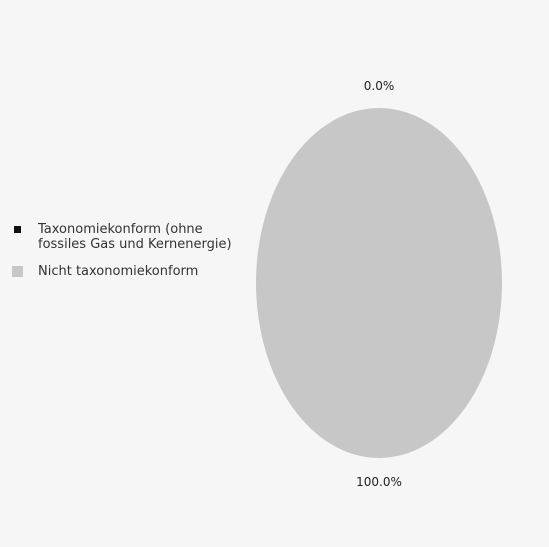  Describe the element at coordinates (17, 229) in the screenshot. I see `legend-swatch-taxonomiekonform` at that location.